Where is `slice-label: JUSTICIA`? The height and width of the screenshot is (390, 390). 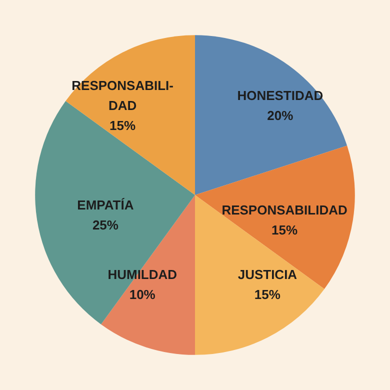 slice-label: JUSTICIA is located at coordinates (268, 274).